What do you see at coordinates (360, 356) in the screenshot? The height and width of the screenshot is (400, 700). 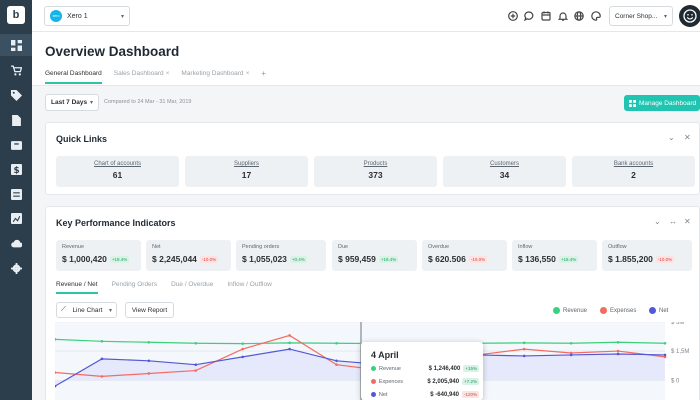 I see `series-line-expenses` at bounding box center [360, 356].